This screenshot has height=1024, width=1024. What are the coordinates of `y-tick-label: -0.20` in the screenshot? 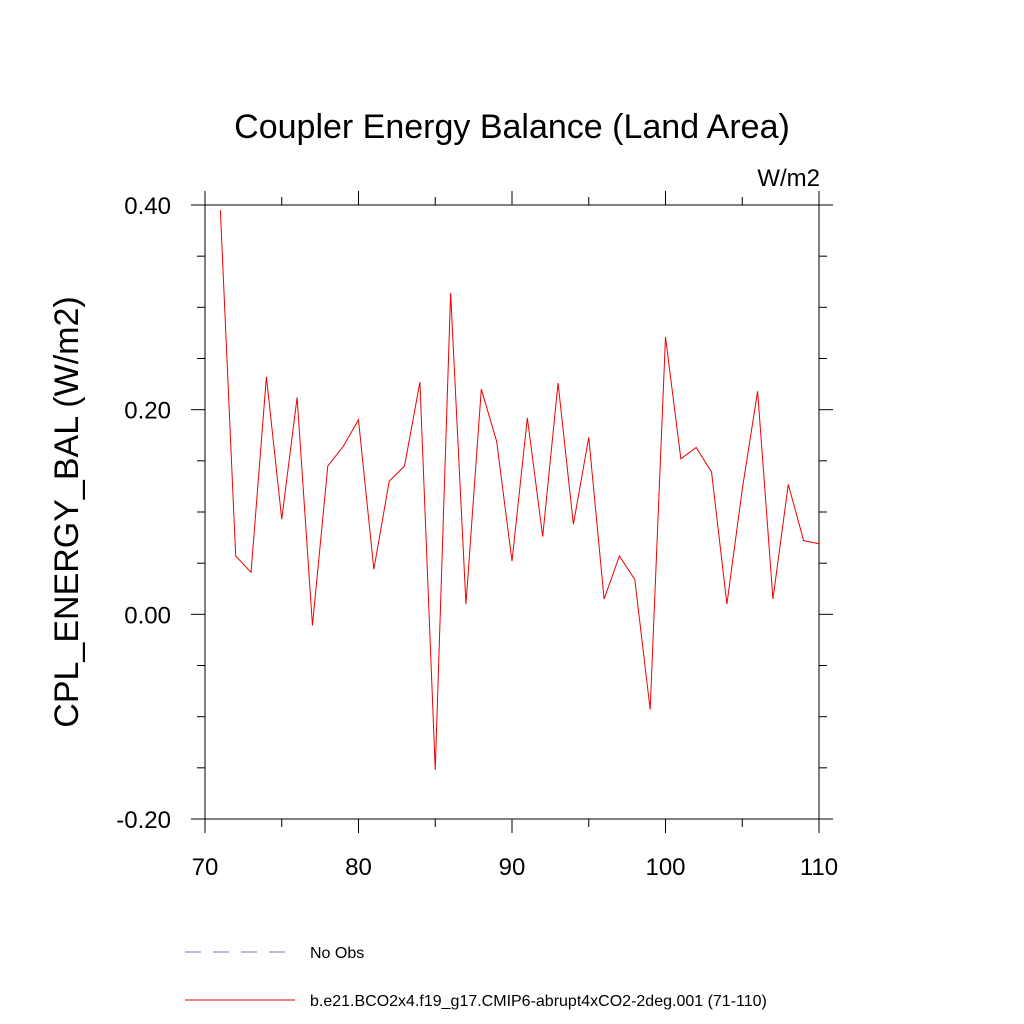 It's located at (143, 820).